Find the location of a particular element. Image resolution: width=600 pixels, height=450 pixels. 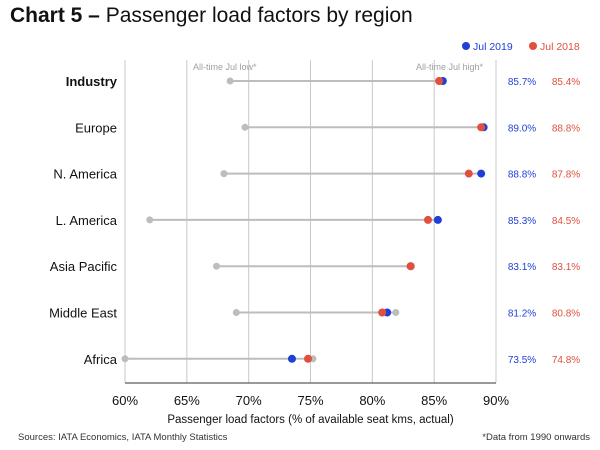

x-tick-label: 75% is located at coordinates (310, 400).